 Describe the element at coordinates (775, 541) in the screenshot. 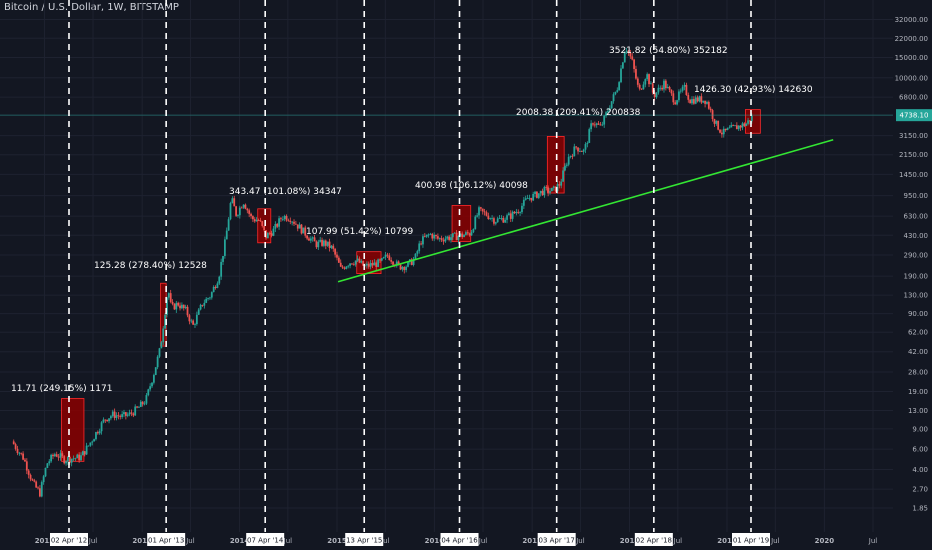

I see `time-tick-label: Jul` at that location.